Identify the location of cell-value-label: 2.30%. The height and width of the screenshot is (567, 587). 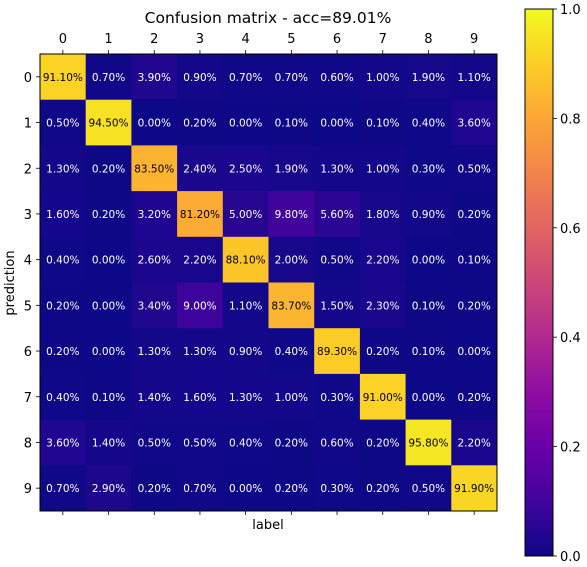
(382, 306).